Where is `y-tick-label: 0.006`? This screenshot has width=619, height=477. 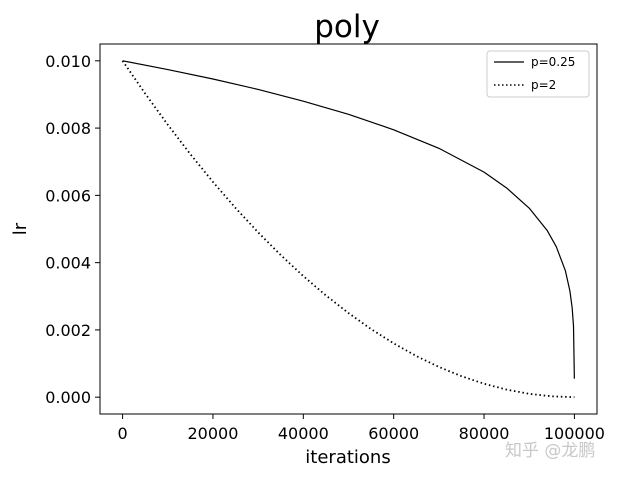
y-tick-label: 0.006 is located at coordinates (68, 195).